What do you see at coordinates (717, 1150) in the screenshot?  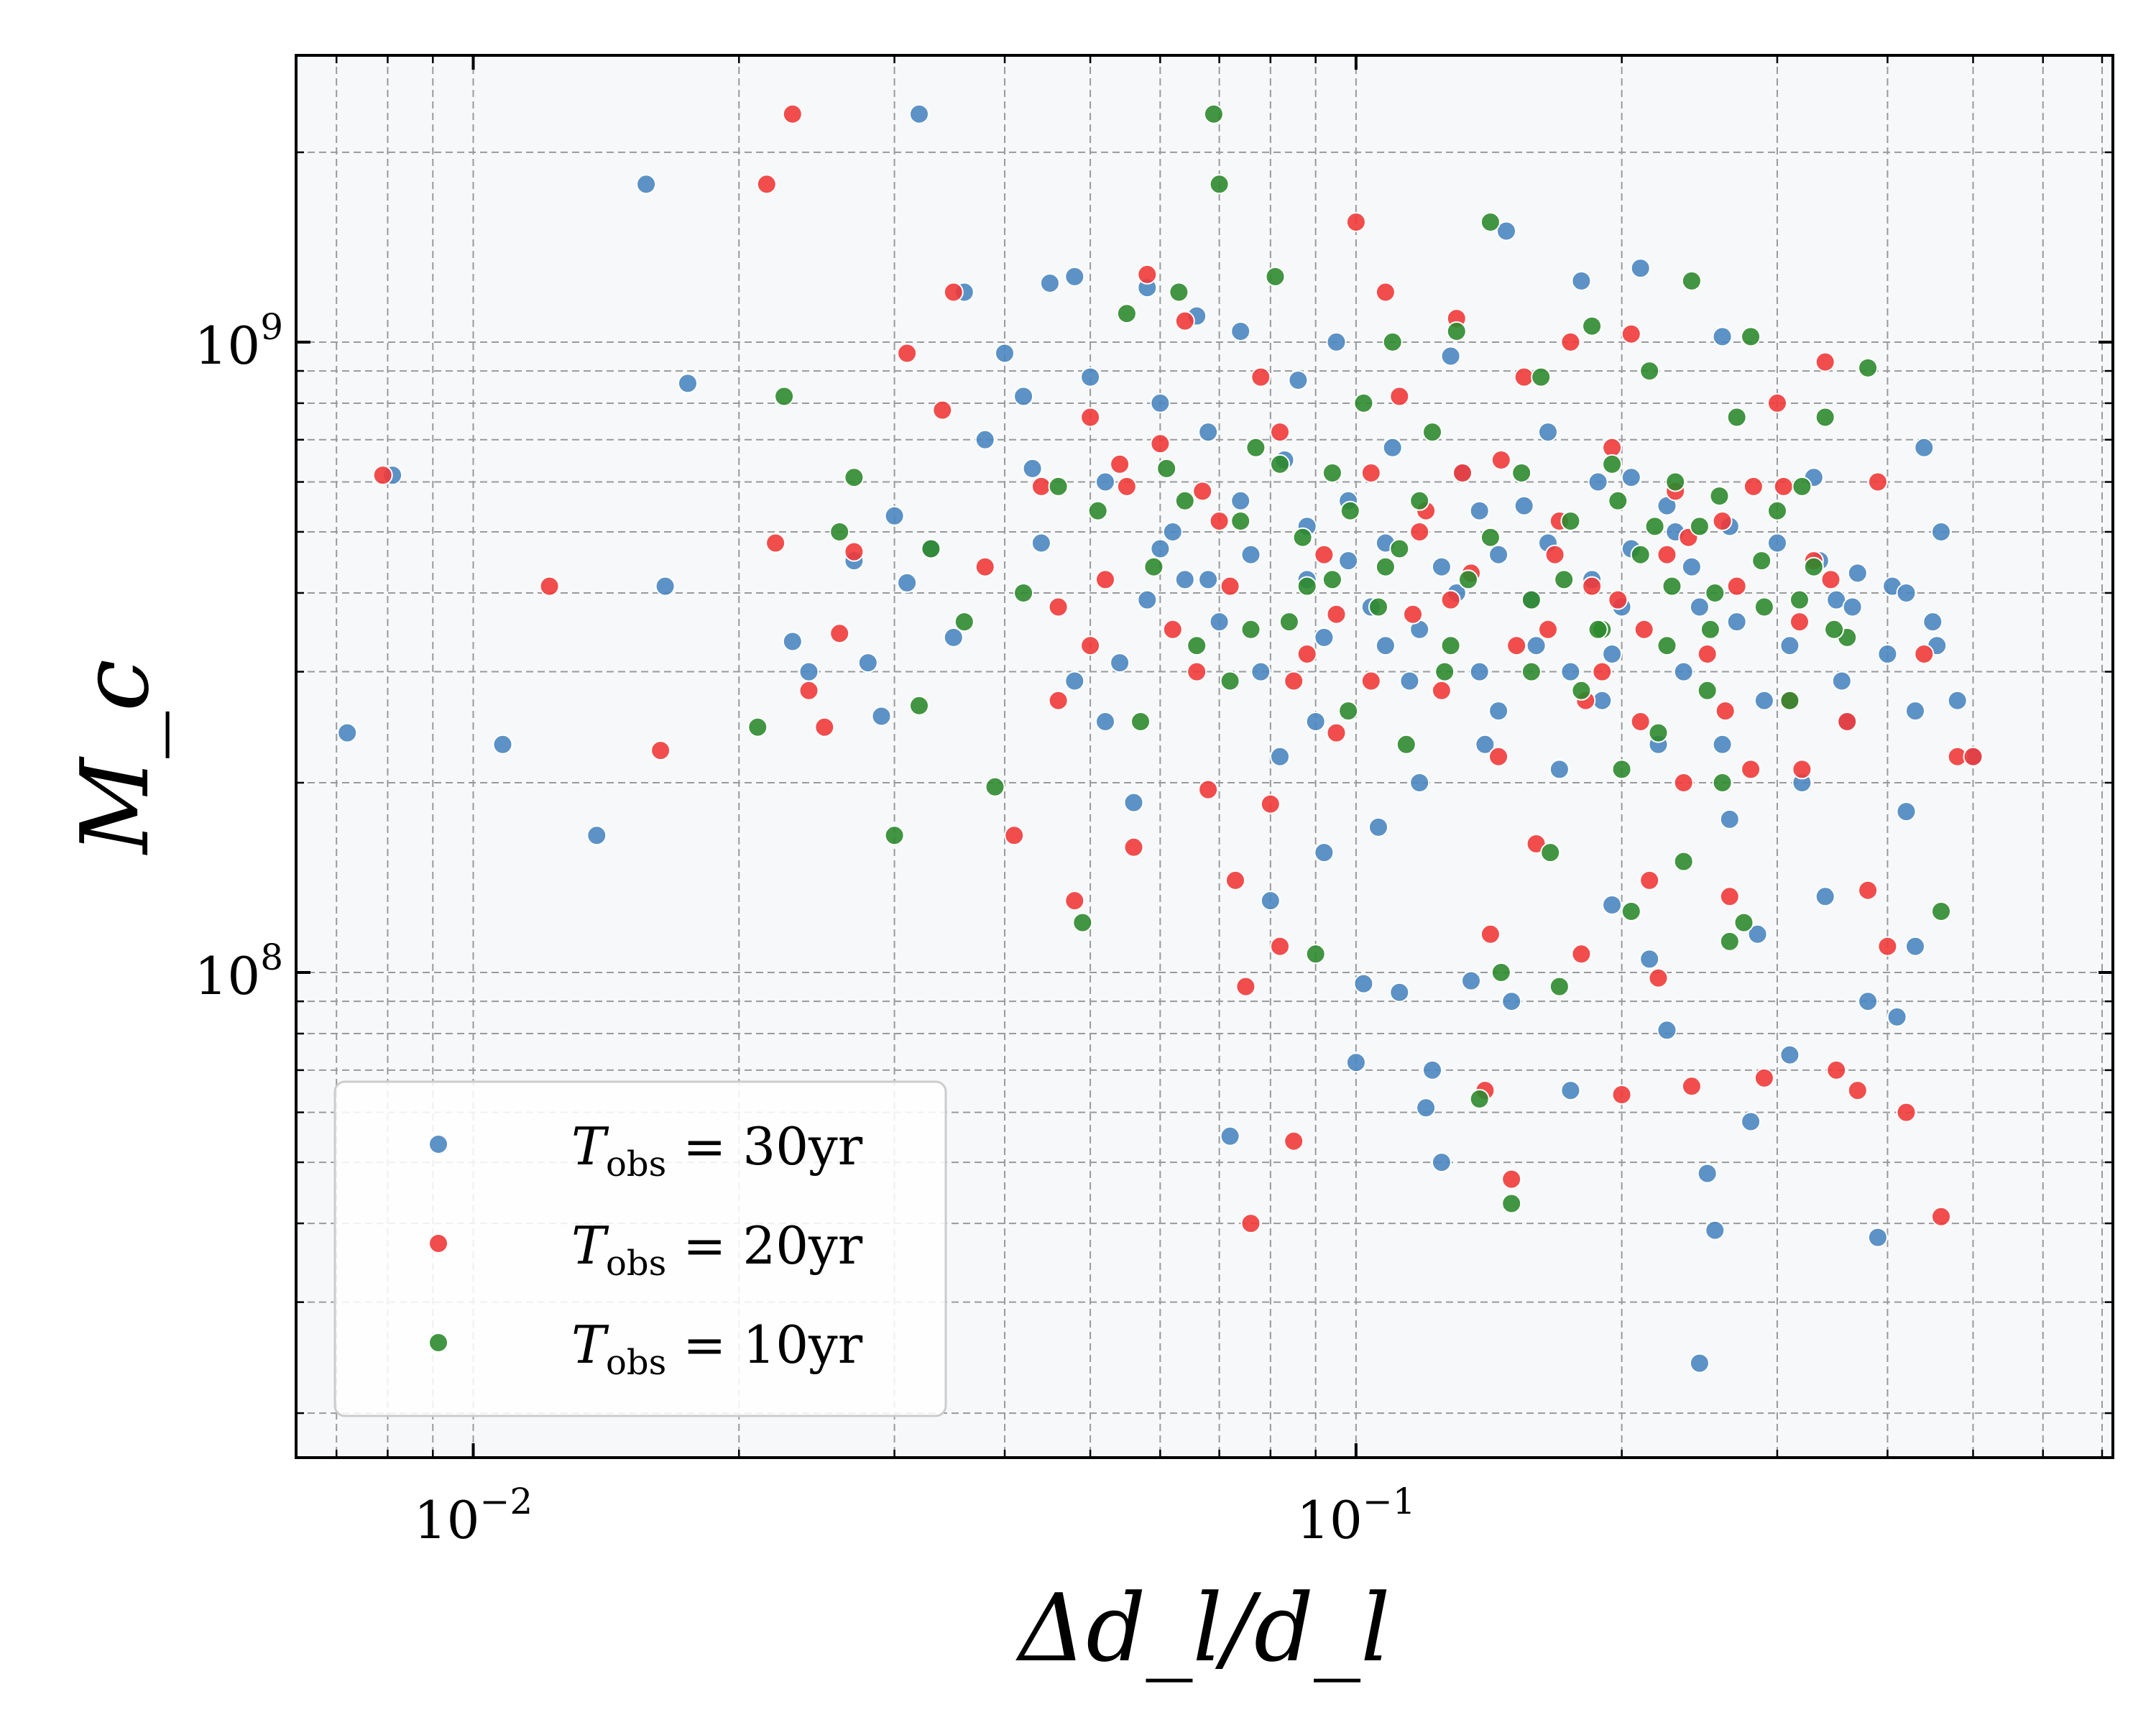 I see `legend-label: Tobs = 30yr` at bounding box center [717, 1150].